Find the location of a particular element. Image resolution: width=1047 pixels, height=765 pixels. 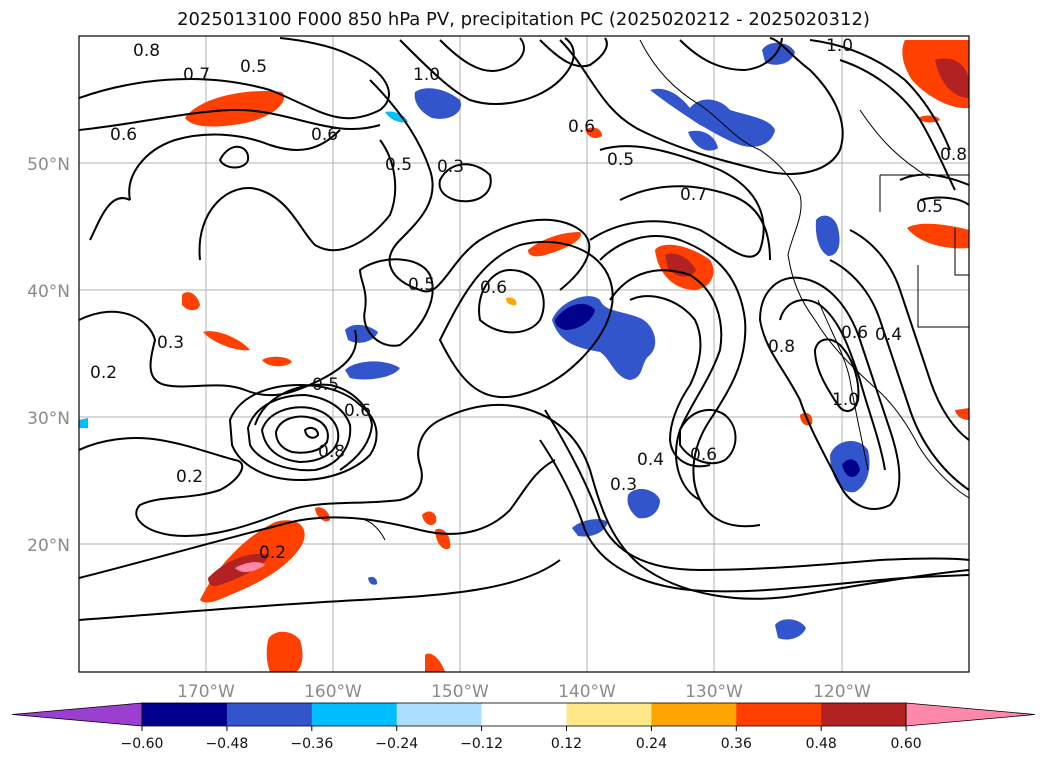

colorbar-tick-label: −0.48 is located at coordinates (226, 744).